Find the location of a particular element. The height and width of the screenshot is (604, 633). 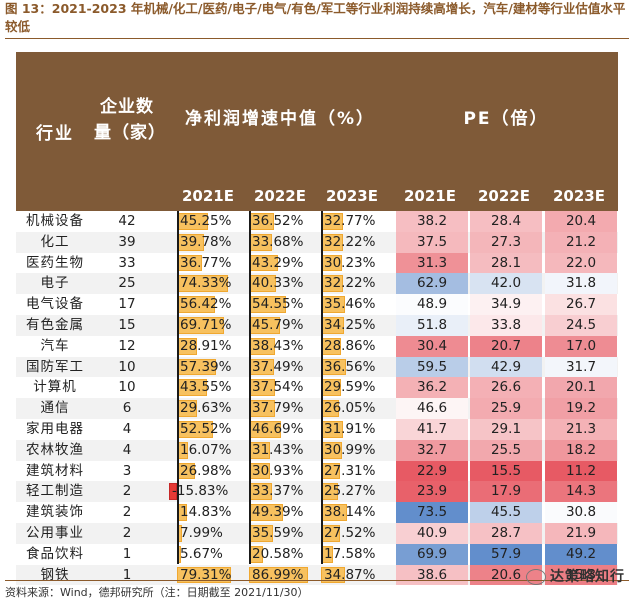

industry-name: 建筑材料 is located at coordinates (55, 470).